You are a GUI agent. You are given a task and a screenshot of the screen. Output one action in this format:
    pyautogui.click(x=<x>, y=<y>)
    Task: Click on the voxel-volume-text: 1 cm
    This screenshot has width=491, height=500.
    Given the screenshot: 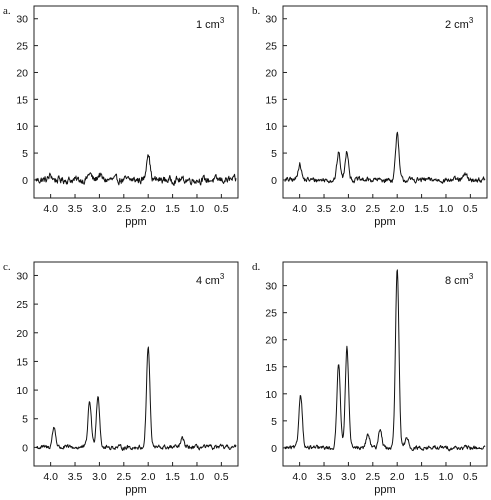 What is the action you would take?
    pyautogui.click(x=208, y=25)
    